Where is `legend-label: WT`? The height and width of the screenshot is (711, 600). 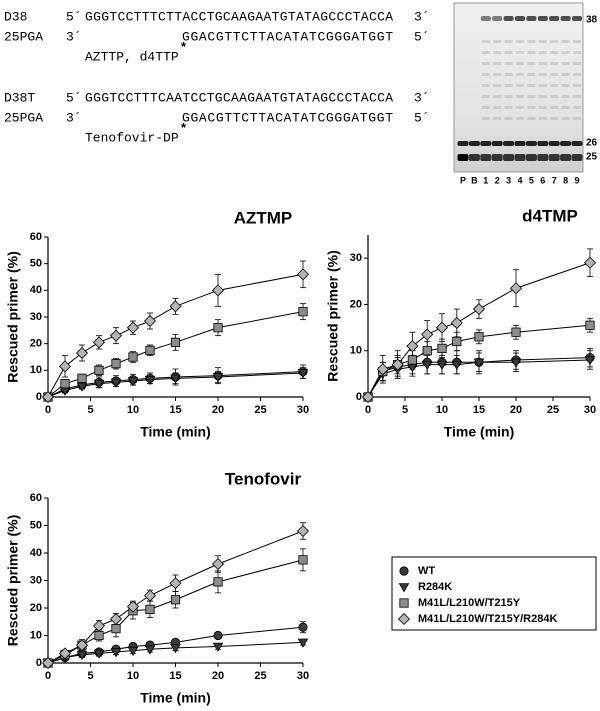 legend-label: WT is located at coordinates (426, 571).